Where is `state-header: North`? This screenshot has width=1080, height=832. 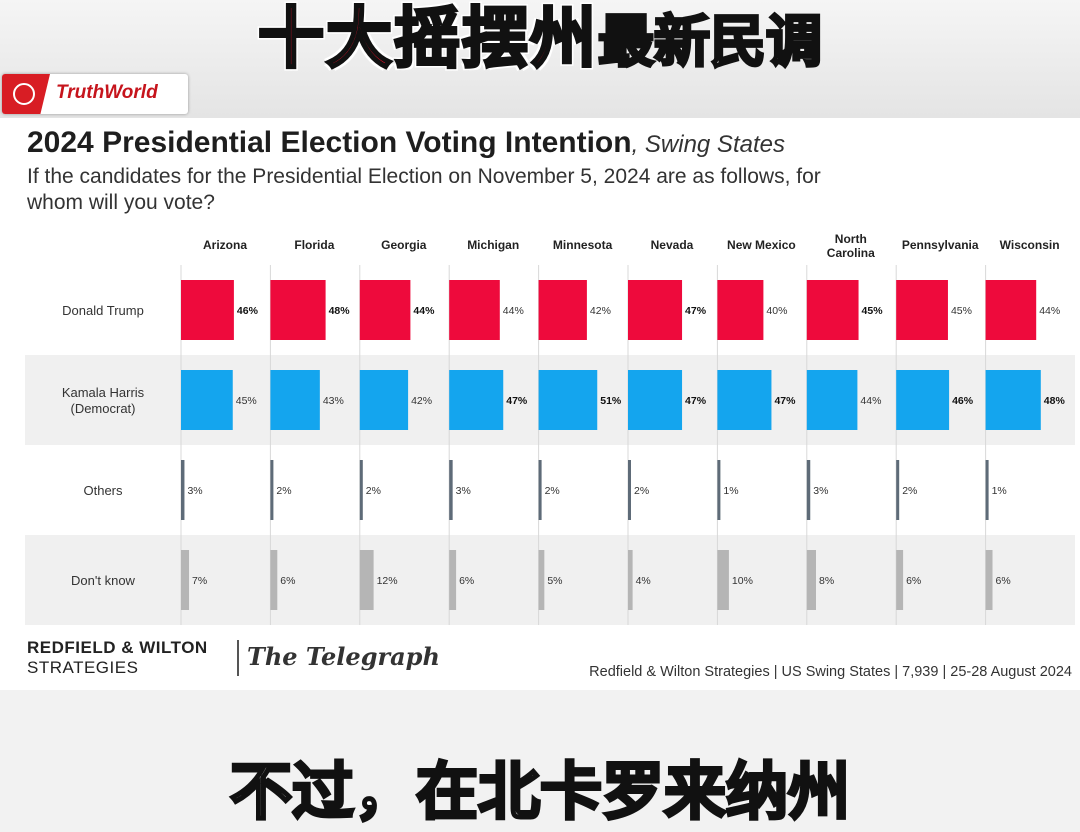
state-header: North is located at coordinates (851, 239).